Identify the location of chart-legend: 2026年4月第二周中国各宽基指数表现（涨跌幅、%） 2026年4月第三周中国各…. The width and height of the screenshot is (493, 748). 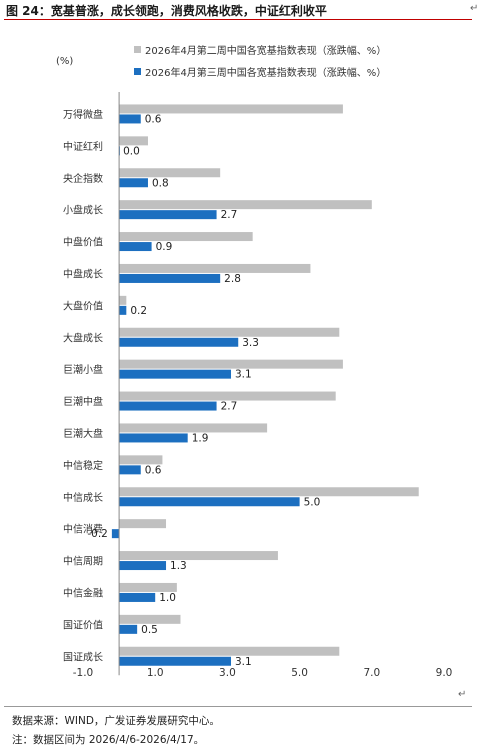
(260, 60).